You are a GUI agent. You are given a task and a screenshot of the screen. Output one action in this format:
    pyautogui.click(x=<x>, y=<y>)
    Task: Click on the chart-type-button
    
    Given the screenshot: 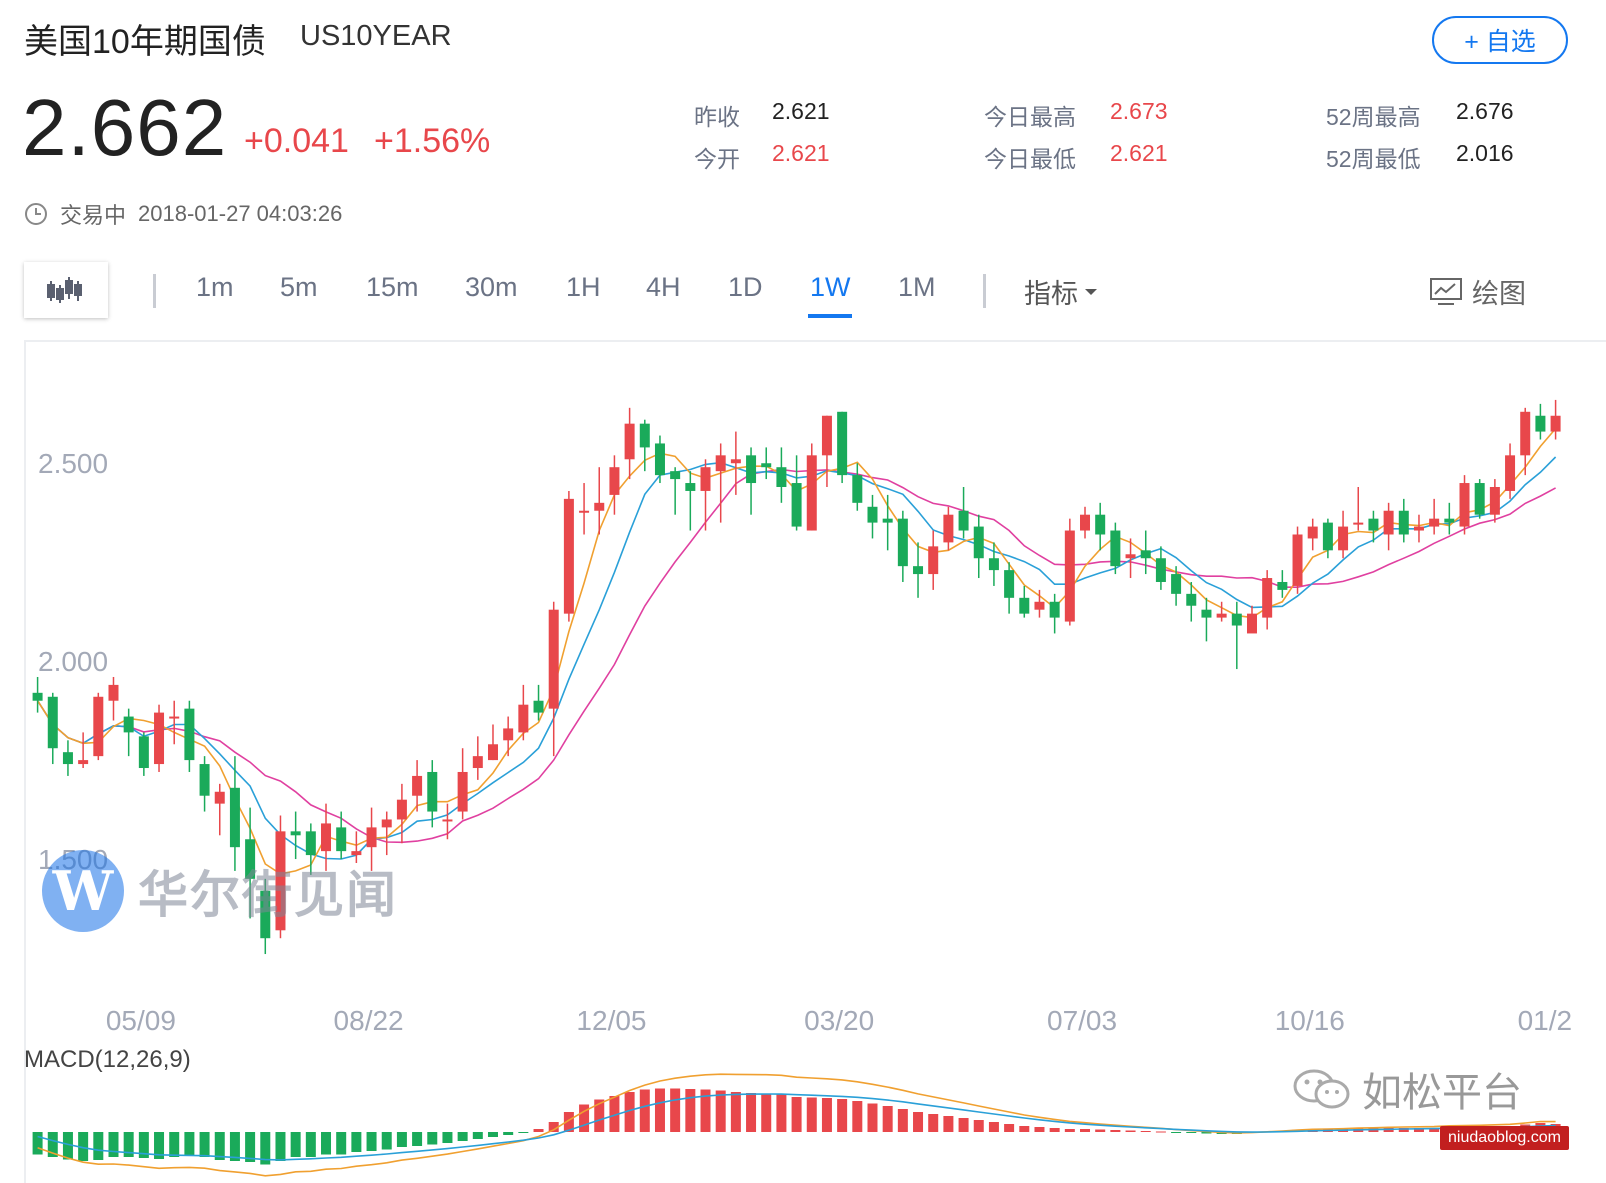 What is the action you would take?
    pyautogui.click(x=66, y=290)
    